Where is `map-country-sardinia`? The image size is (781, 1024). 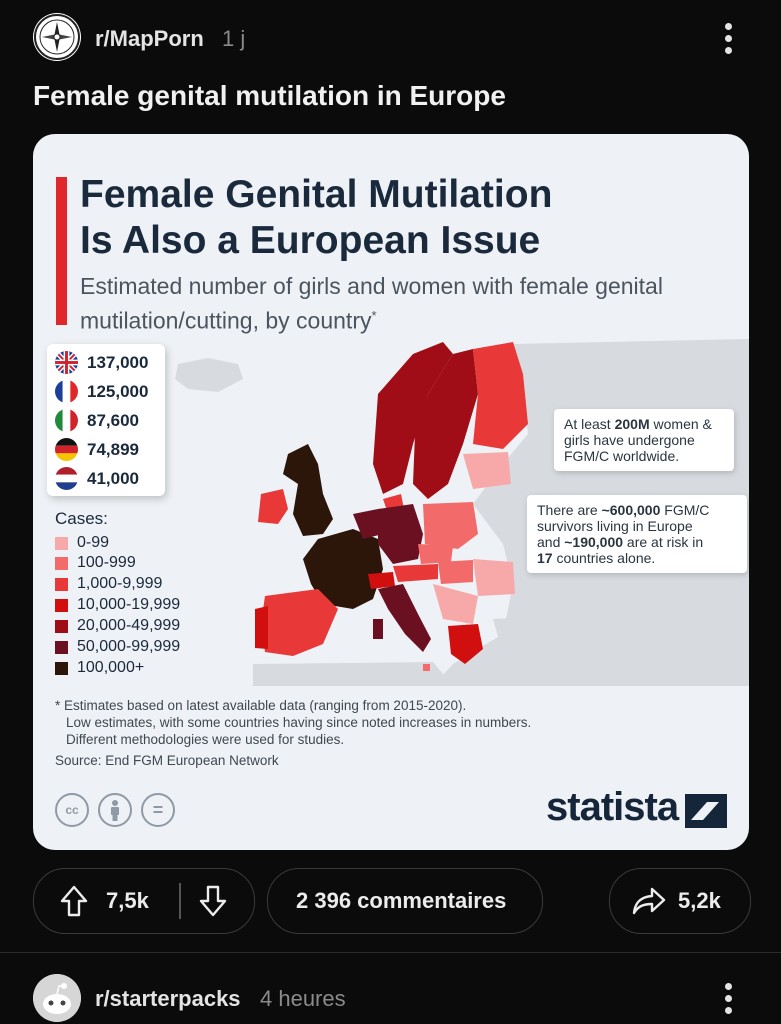
map-country-sardinia is located at coordinates (378, 629).